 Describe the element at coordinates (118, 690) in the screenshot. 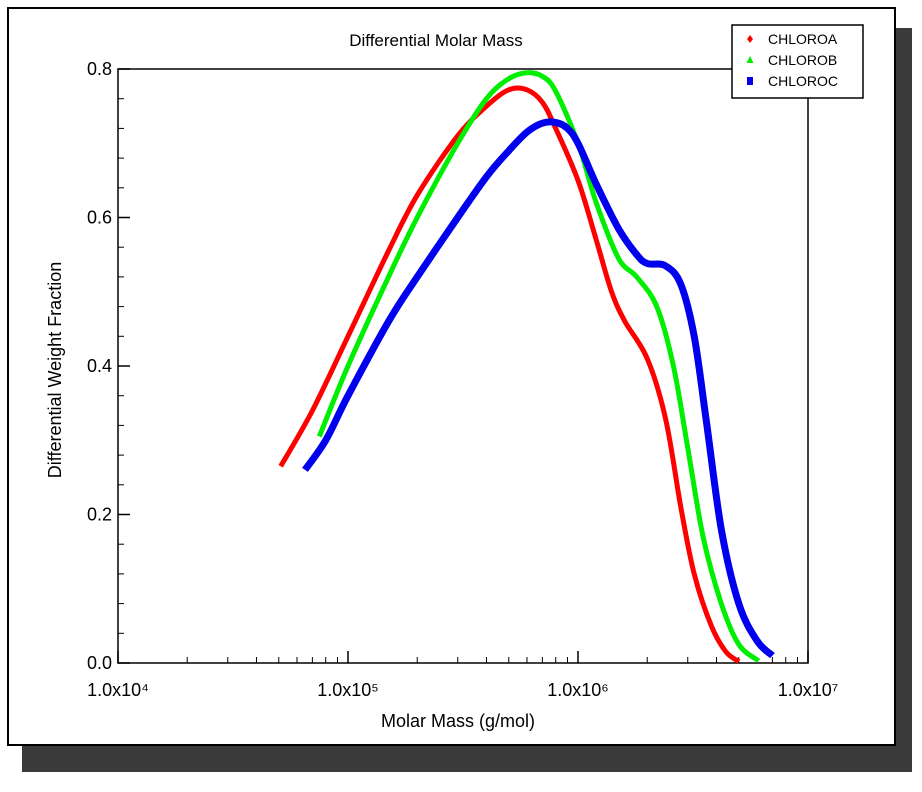

I see `x-tick-label: 1.0x10⁴` at that location.